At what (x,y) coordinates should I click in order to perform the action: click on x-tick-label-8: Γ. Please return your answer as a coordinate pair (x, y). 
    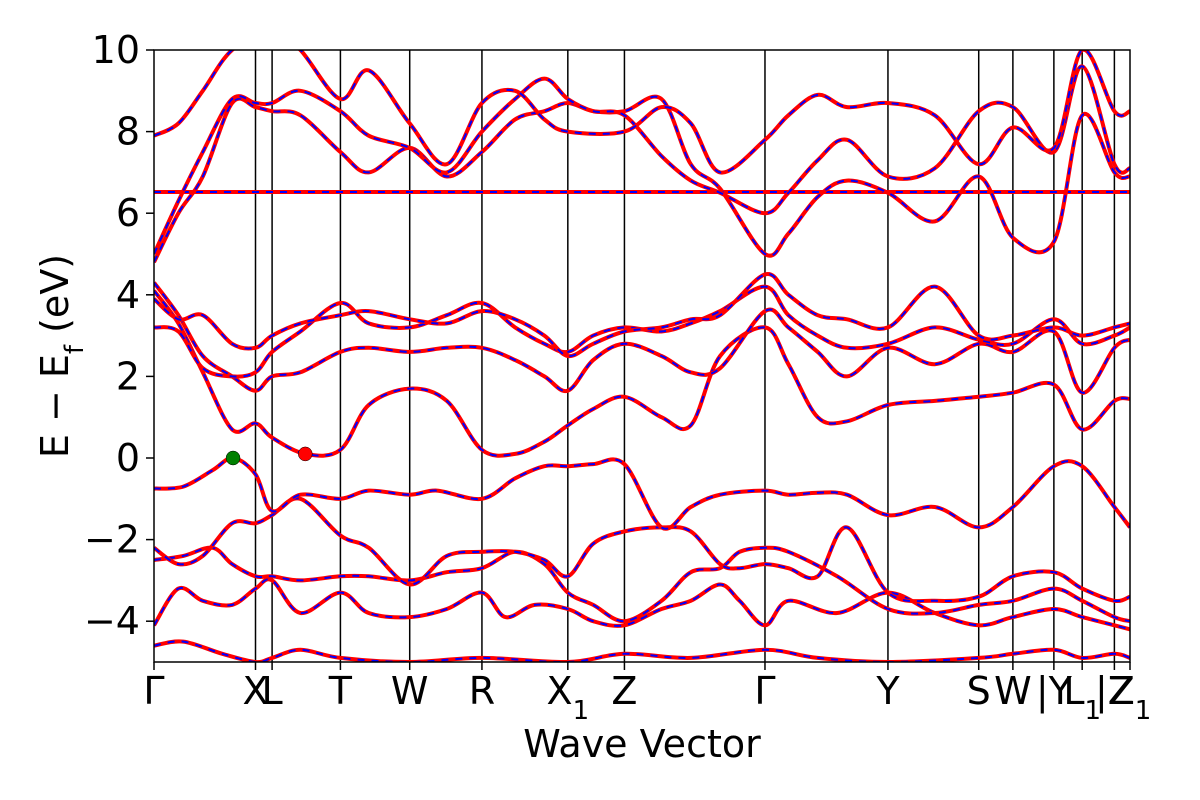
    Looking at the image, I should click on (764, 691).